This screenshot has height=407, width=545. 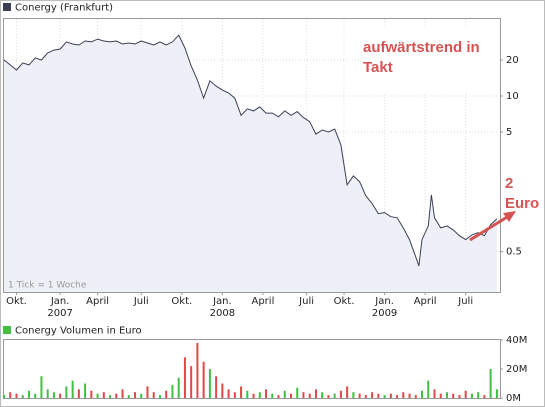 I want to click on y-tick-label: 40M, so click(x=516, y=340).